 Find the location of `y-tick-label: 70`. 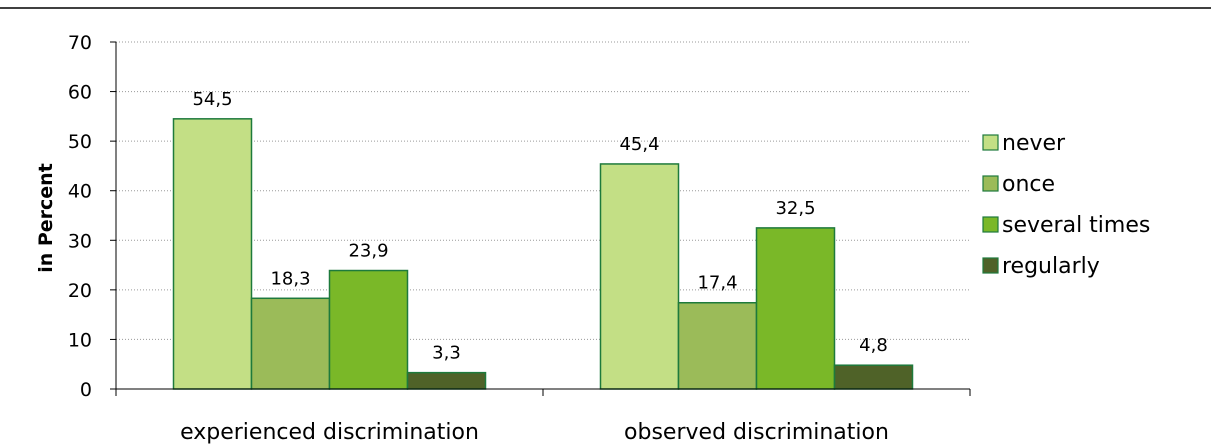

y-tick-label: 70 is located at coordinates (80, 43).